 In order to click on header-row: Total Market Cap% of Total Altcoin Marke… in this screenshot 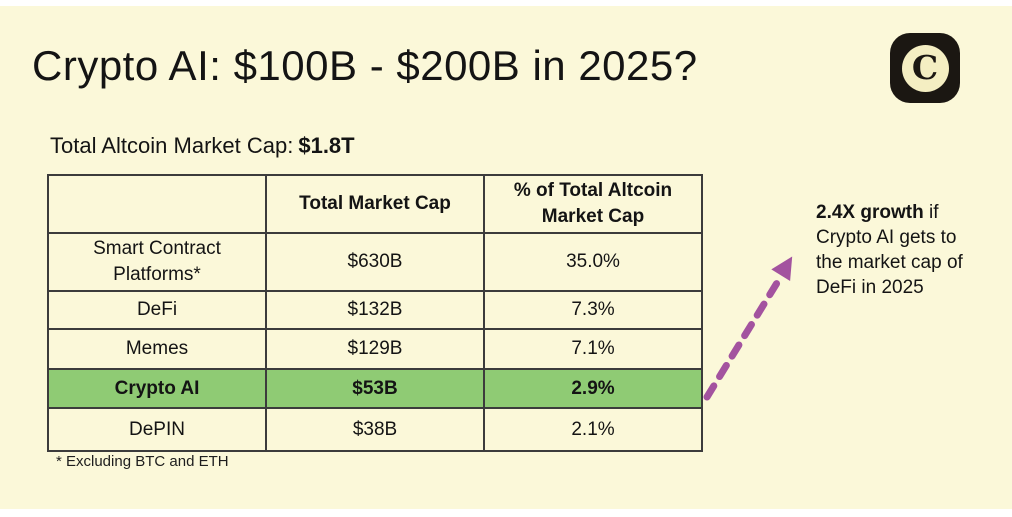, I will do `click(375, 204)`.